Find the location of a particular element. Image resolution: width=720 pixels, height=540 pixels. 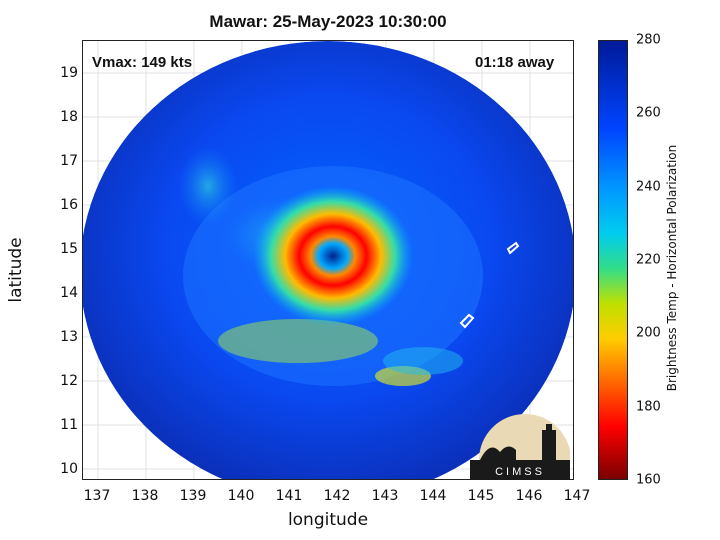

x-tick-label: 142 is located at coordinates (337, 496).